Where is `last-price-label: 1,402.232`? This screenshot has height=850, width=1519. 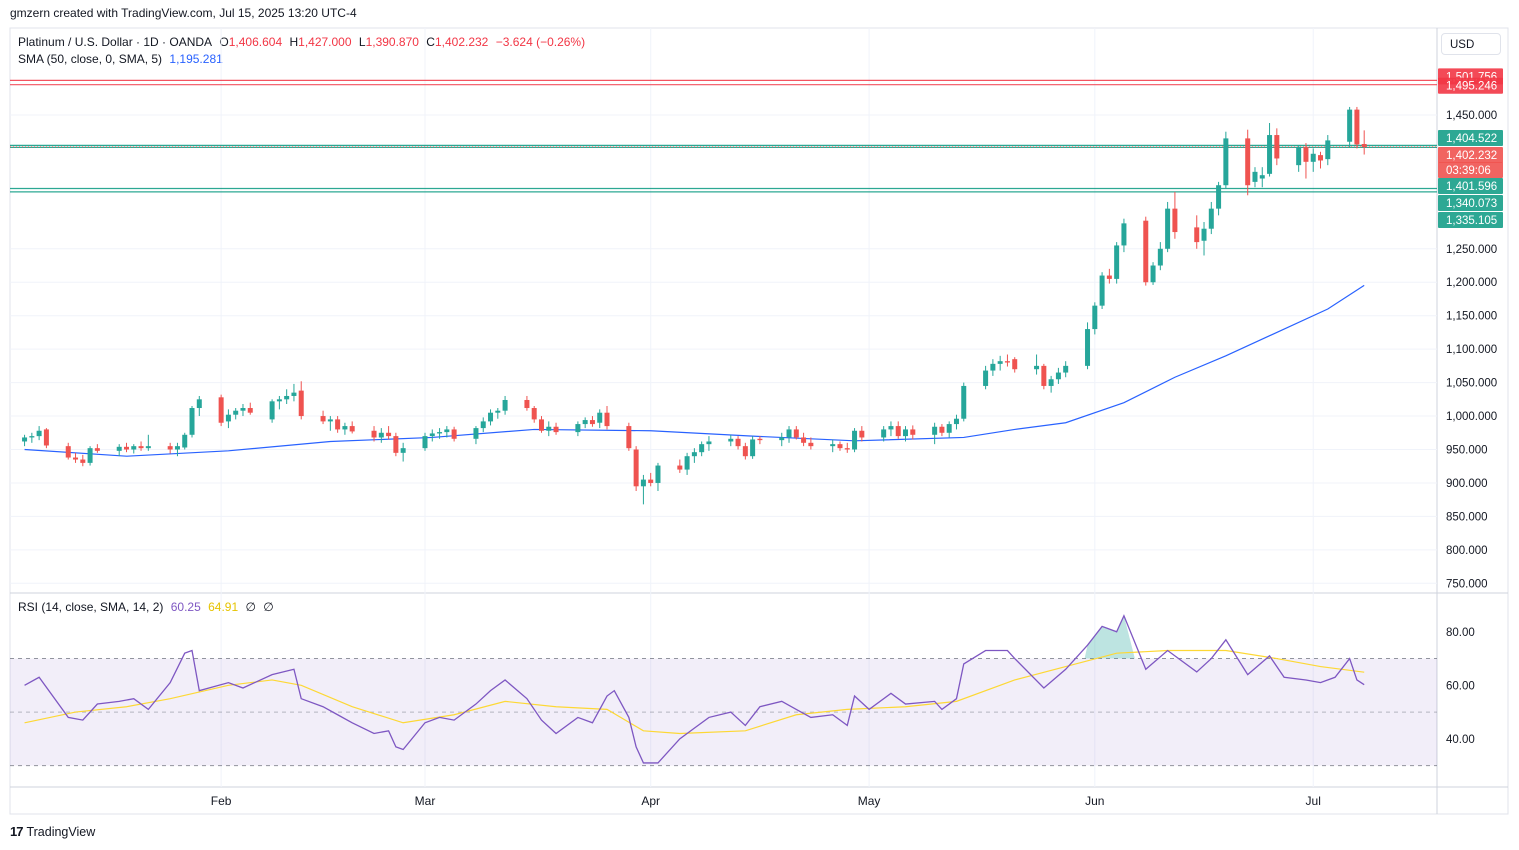 last-price-label: 1,402.232 is located at coordinates (1470, 155).